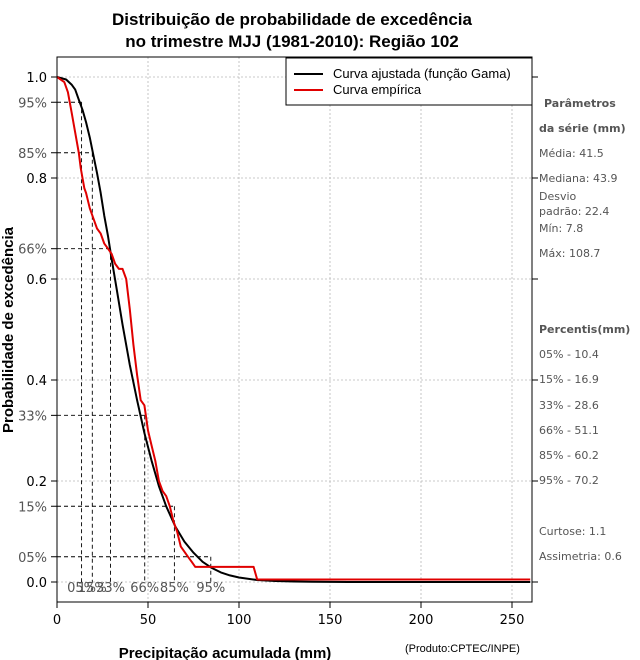 The image size is (640, 660). I want to click on y-tick-label: 0.0, so click(36, 583).